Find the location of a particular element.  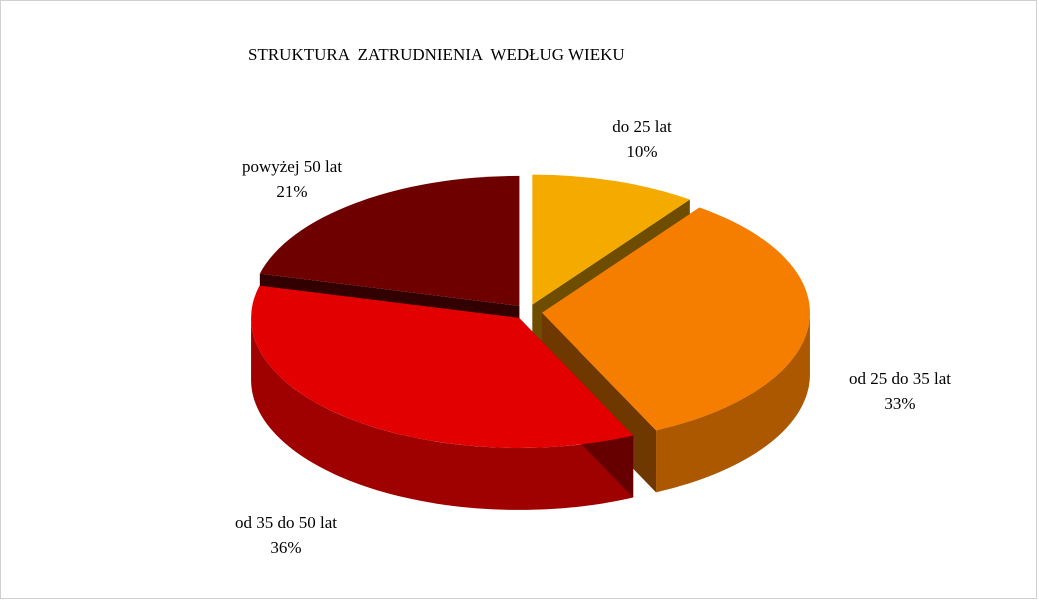

data-label: powyżej 50 lat 21% is located at coordinates (292, 179).